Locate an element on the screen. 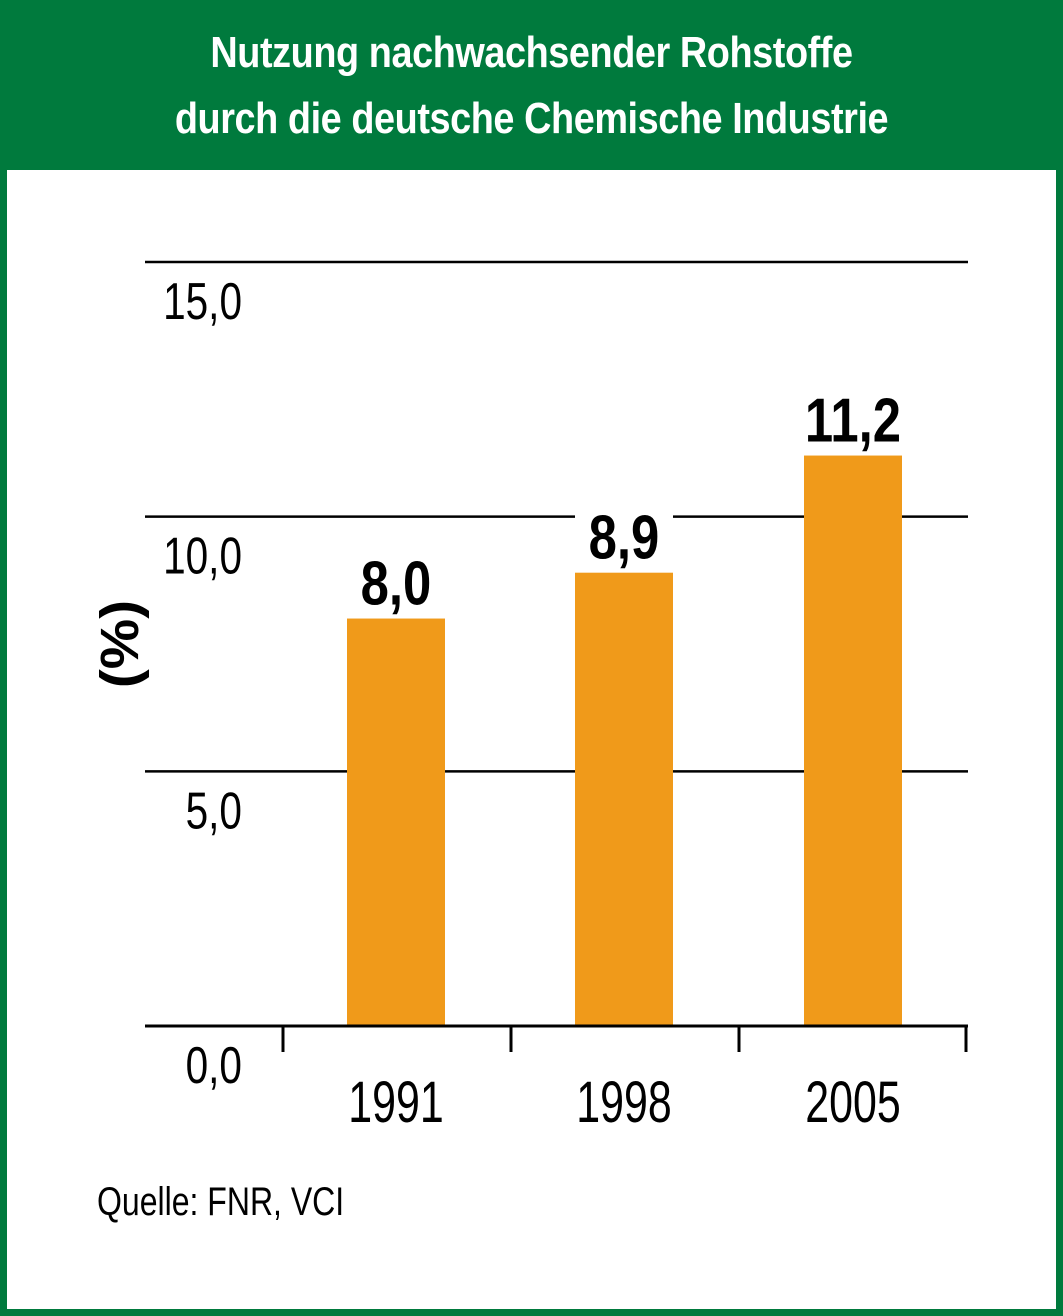  y-tick-label: 10,0 is located at coordinates (202, 556).